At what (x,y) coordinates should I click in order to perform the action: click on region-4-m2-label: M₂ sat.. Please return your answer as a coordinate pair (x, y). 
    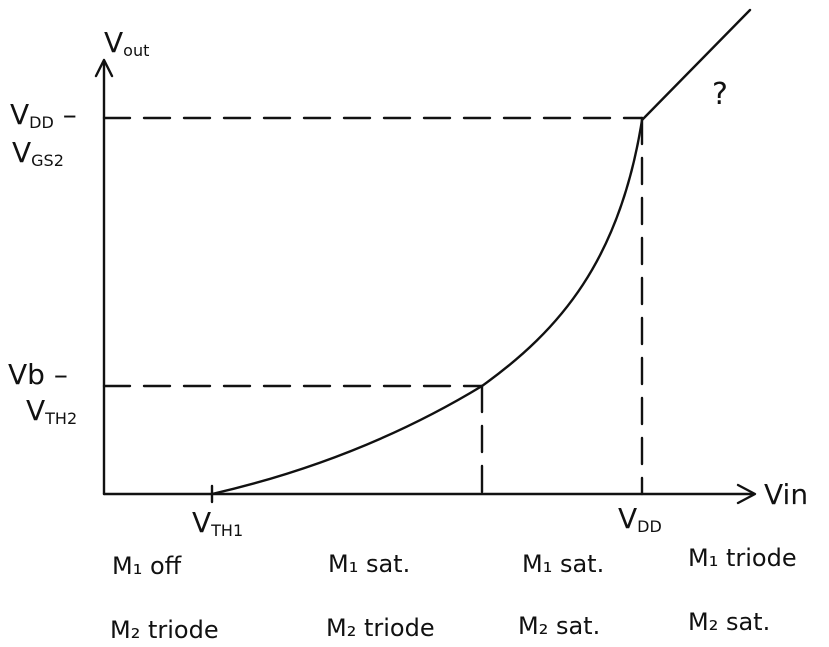
    Looking at the image, I should click on (729, 622).